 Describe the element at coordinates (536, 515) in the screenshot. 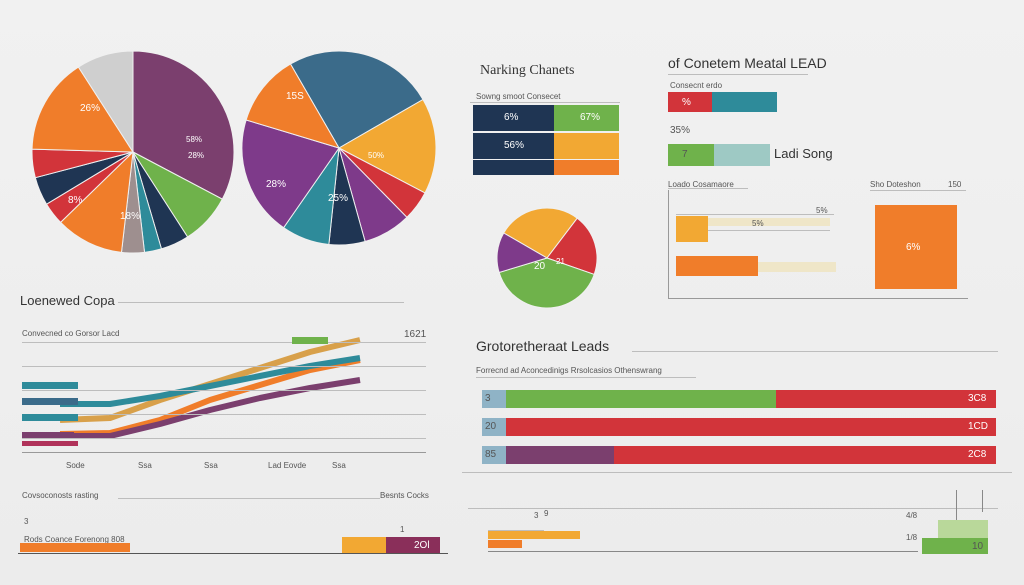

I see `br-label-0: 3` at that location.